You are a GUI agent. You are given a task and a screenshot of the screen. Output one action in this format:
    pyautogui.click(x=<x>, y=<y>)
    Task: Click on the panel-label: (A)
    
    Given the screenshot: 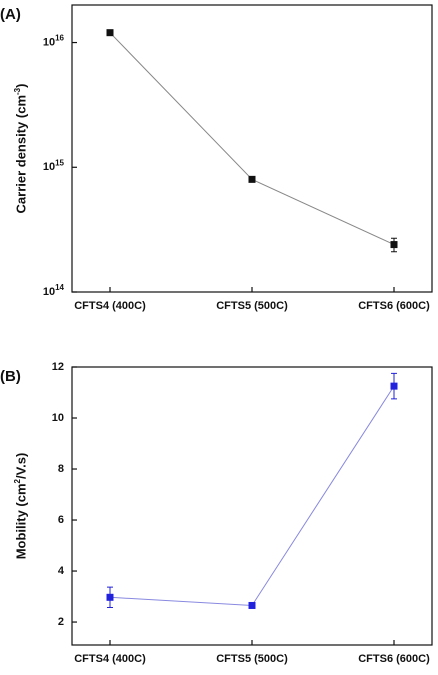 What is the action you would take?
    pyautogui.click(x=10, y=14)
    